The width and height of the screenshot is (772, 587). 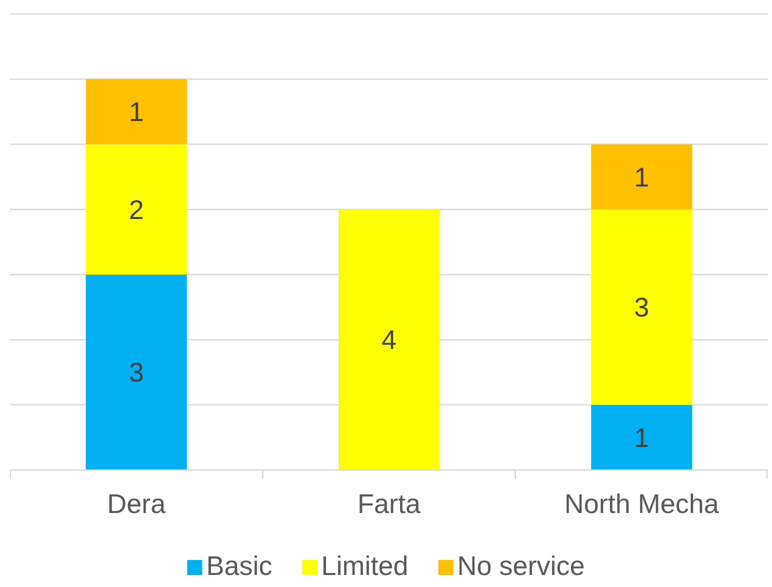 I want to click on legend-label: No service, so click(x=521, y=566).